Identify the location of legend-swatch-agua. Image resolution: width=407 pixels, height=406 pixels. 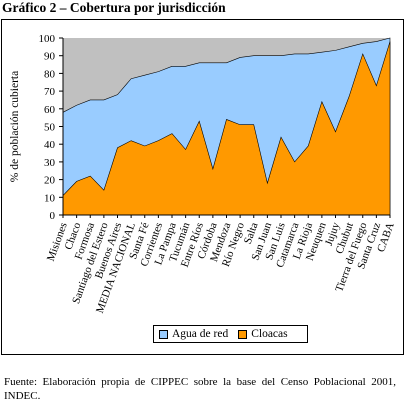
(163, 334).